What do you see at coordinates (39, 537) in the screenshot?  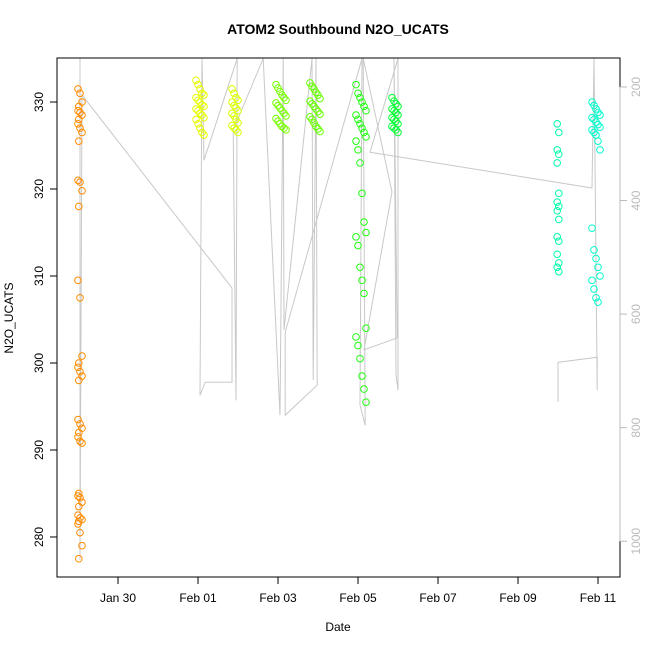 I see `y-tick-label: 280` at bounding box center [39, 537].